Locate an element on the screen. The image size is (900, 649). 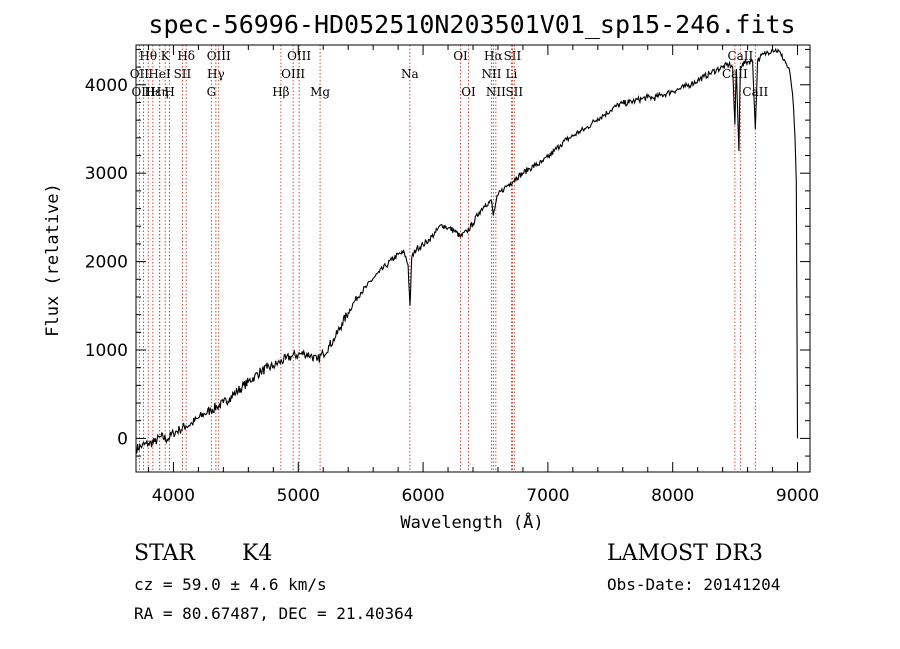
y-axis-label: Flux (relative) is located at coordinates (53, 260).